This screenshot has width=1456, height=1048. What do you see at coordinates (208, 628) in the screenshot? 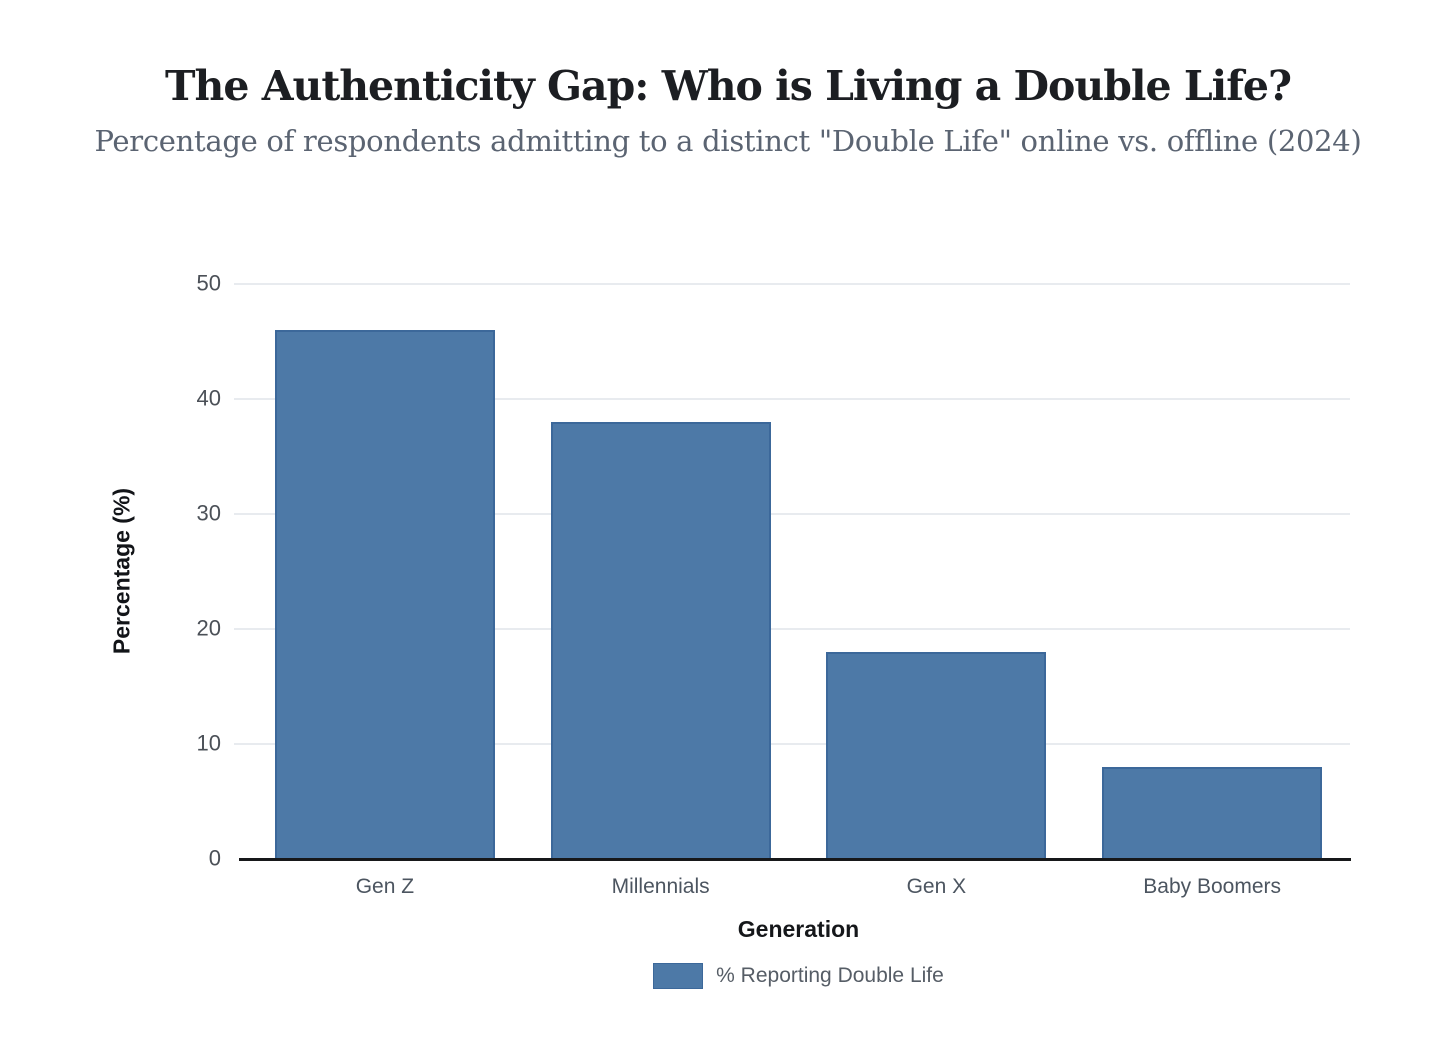
I see `y-tick-label-20: 20` at bounding box center [208, 628].